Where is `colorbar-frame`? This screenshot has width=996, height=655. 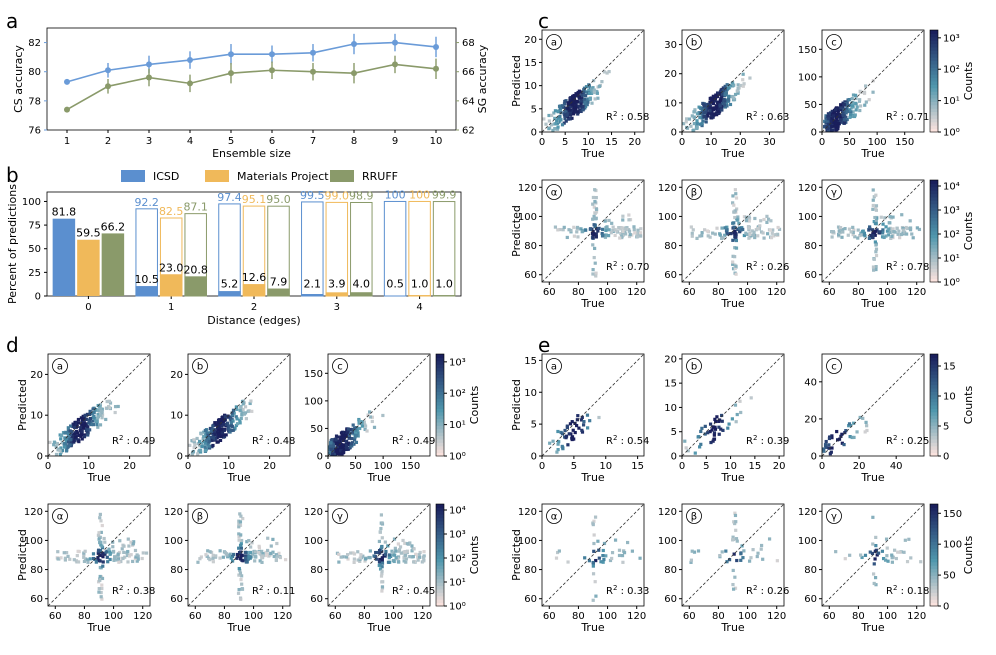 colorbar-frame is located at coordinates (934, 231).